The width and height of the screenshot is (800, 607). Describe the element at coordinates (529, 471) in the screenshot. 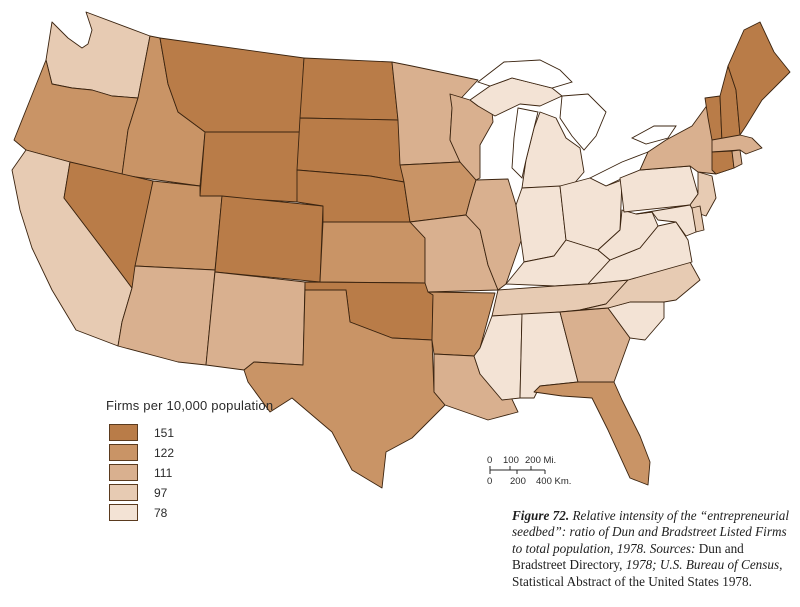

I see `scale-bar: 0 100 200 Mi. 0 200 400 Km.` at that location.